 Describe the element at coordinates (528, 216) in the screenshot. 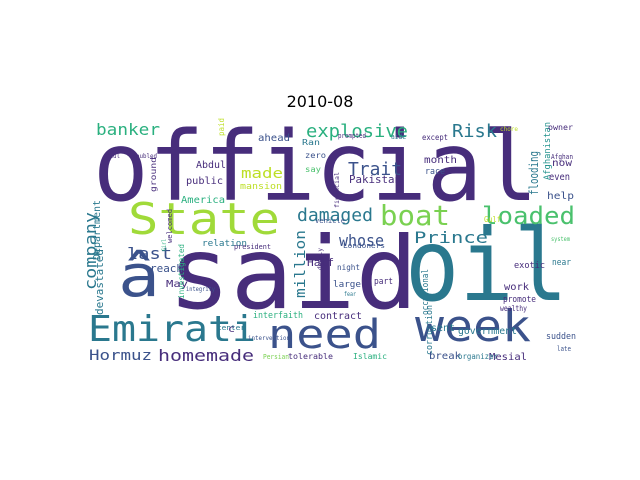

I see `word-loaded: loaded` at that location.